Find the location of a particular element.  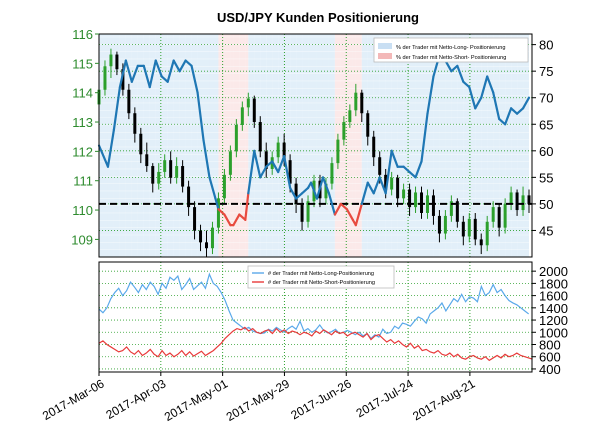

short-band is located at coordinates (349, 145).